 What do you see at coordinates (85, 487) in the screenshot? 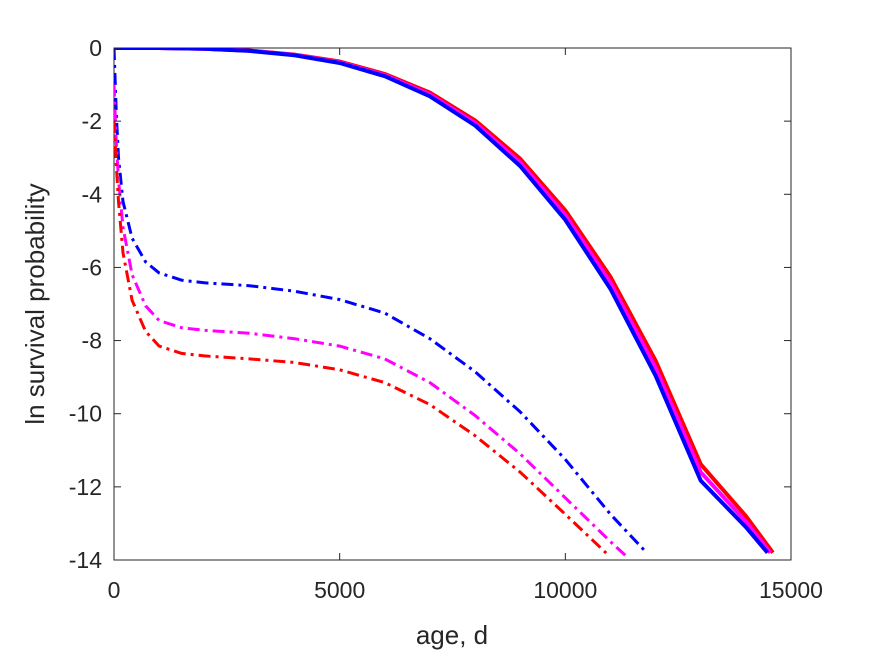
I see `y-tick-label: -12` at bounding box center [85, 487].